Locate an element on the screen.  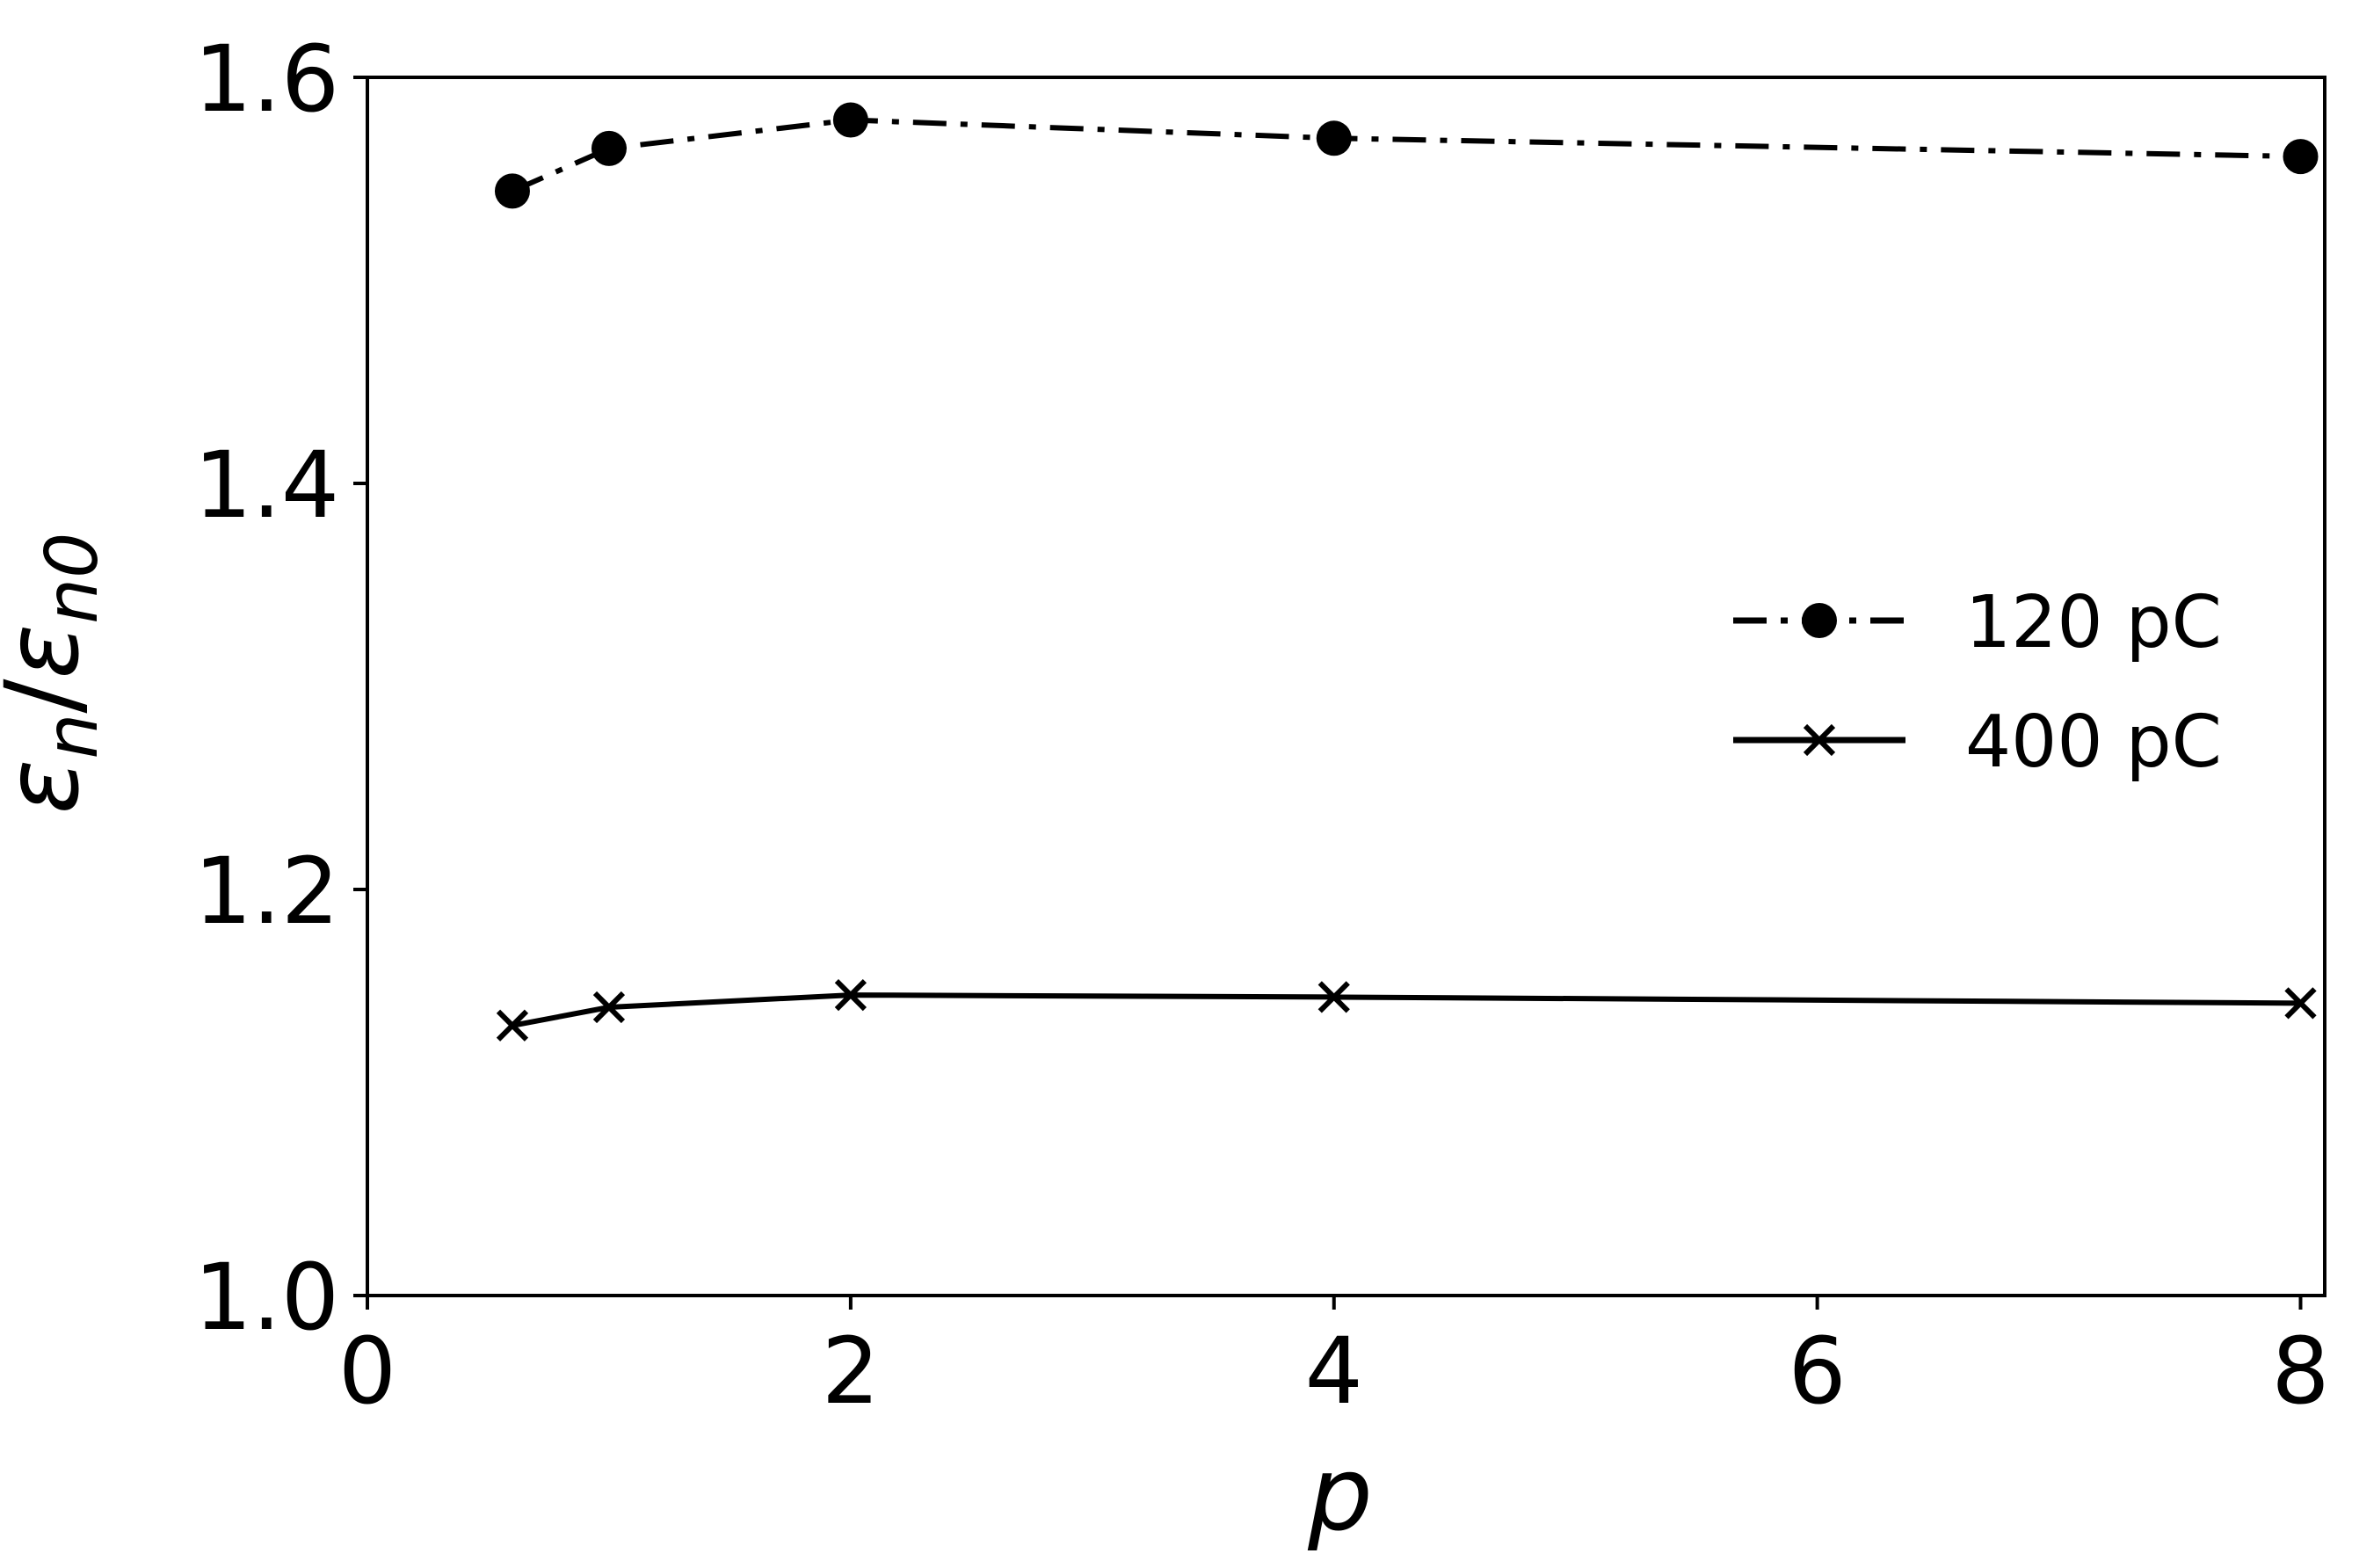
legend-label-400pc: 400 pC is located at coordinates (2093, 742).